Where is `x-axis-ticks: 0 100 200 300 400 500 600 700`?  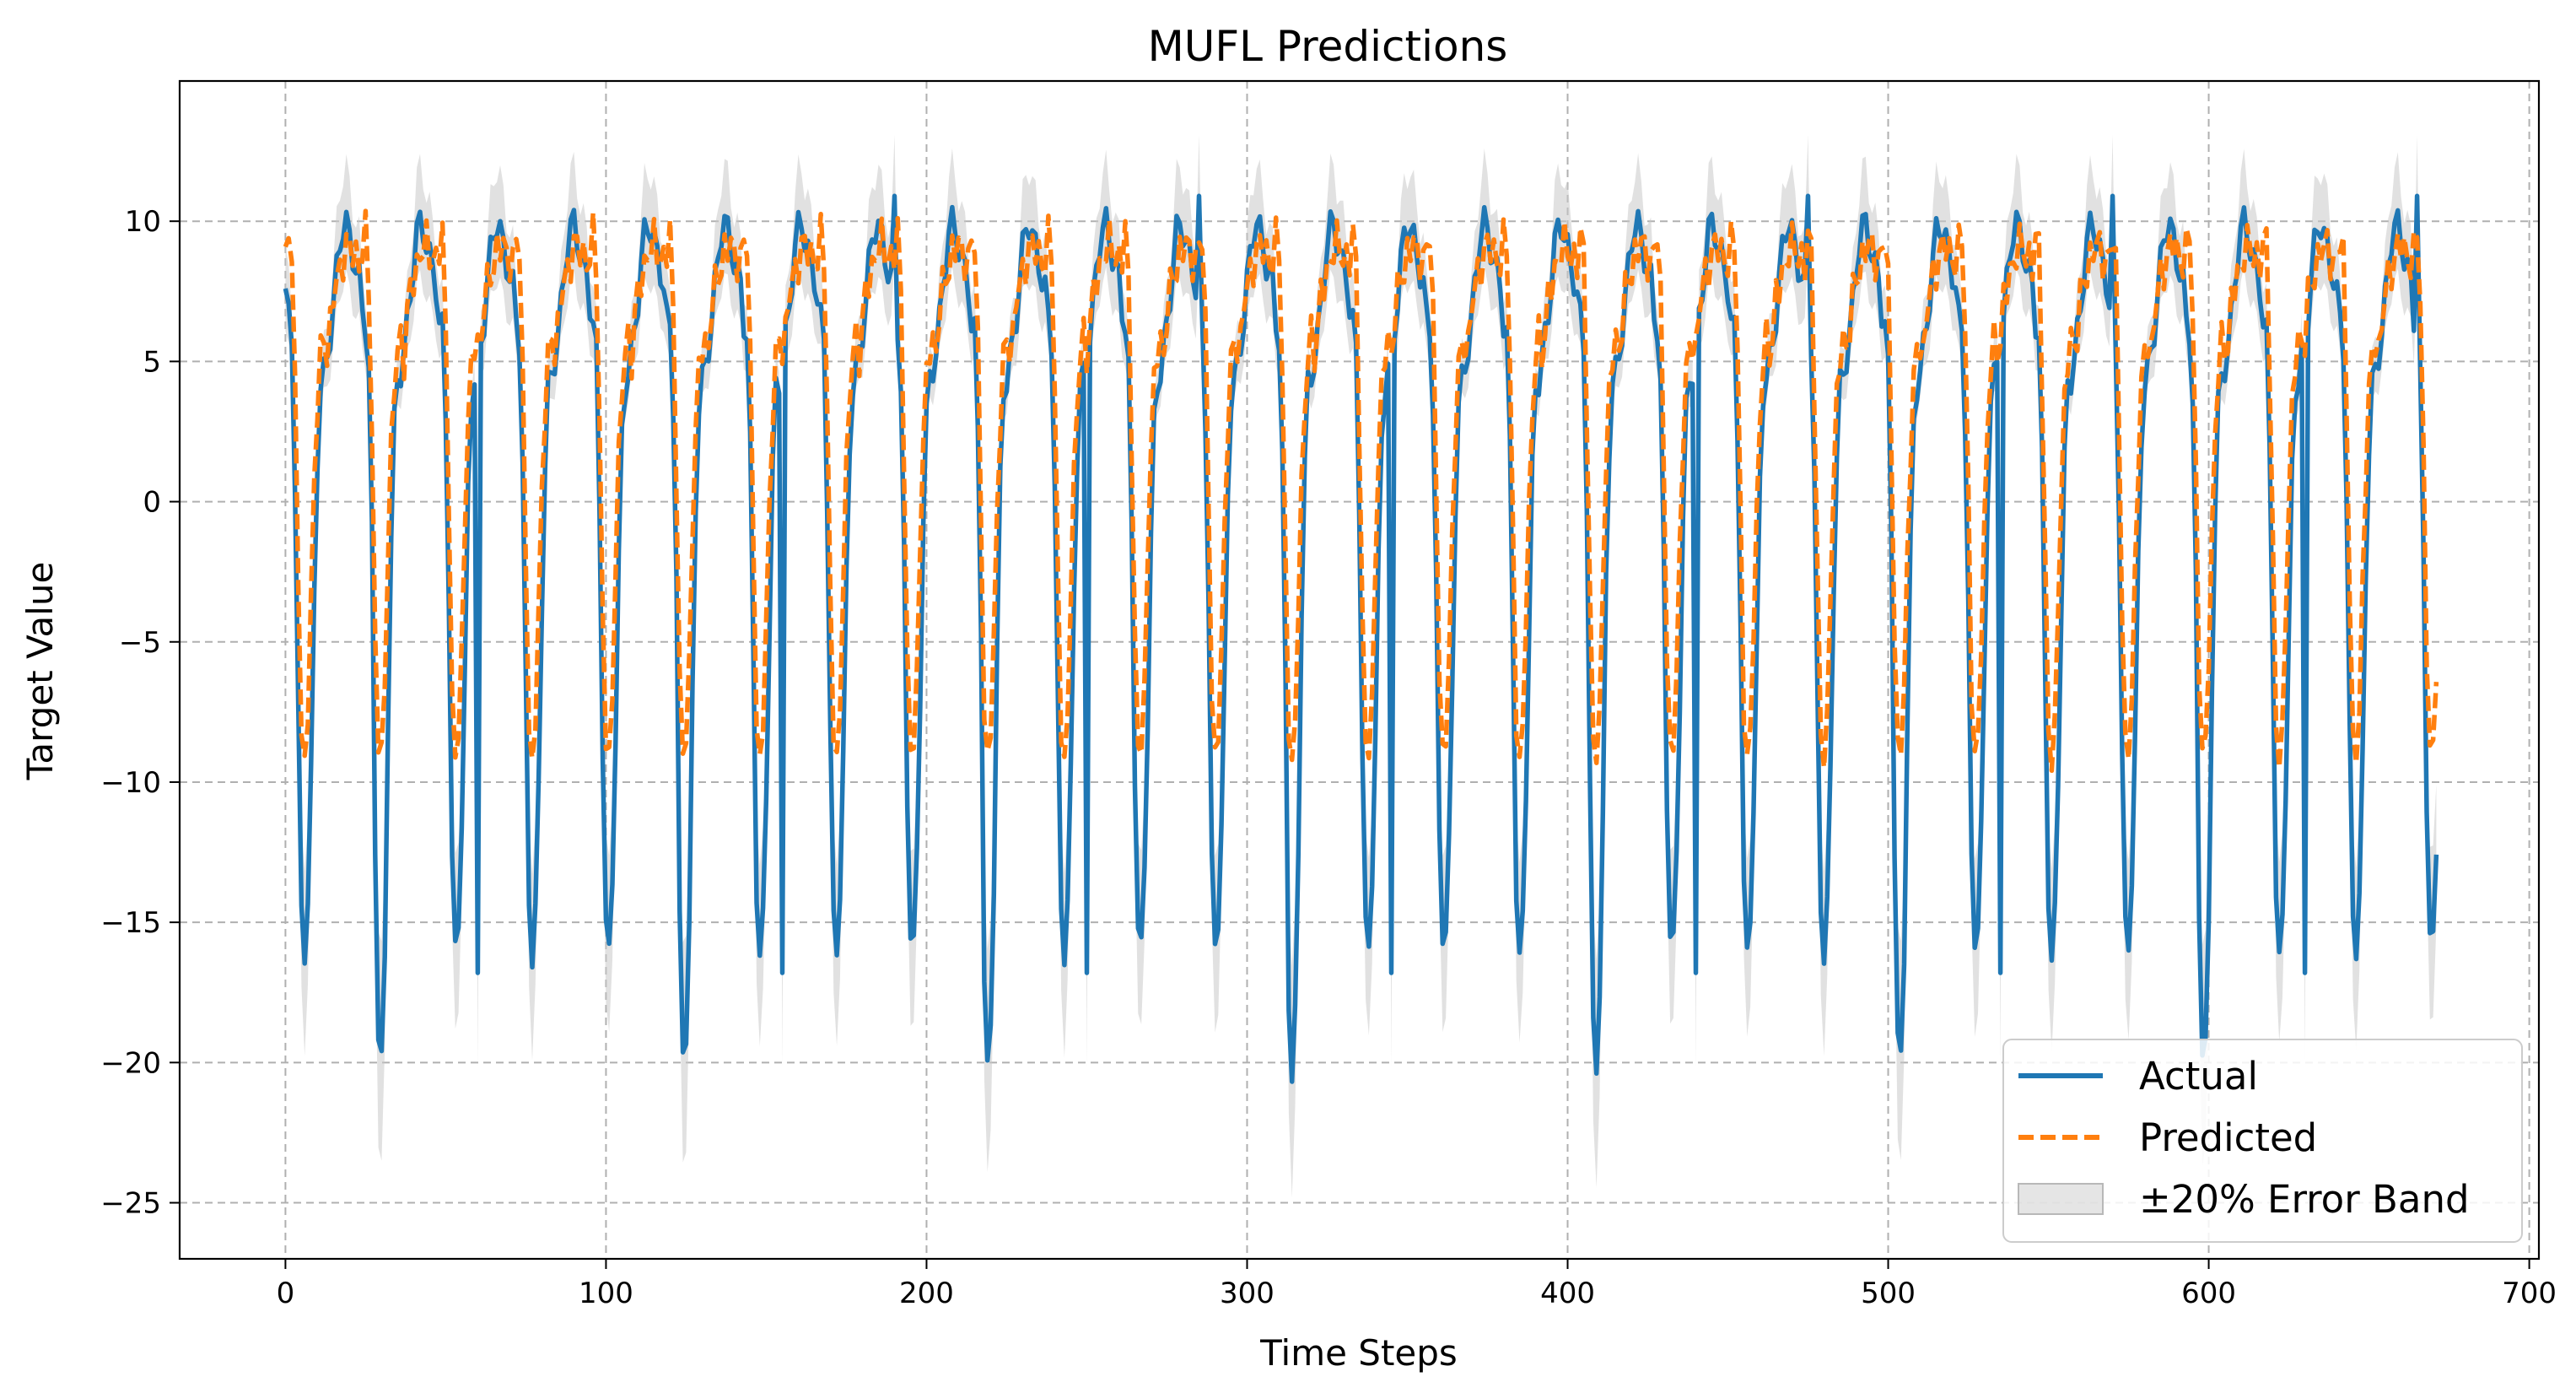 x-axis-ticks: 0 100 200 300 400 500 600 700 is located at coordinates (1417, 1284).